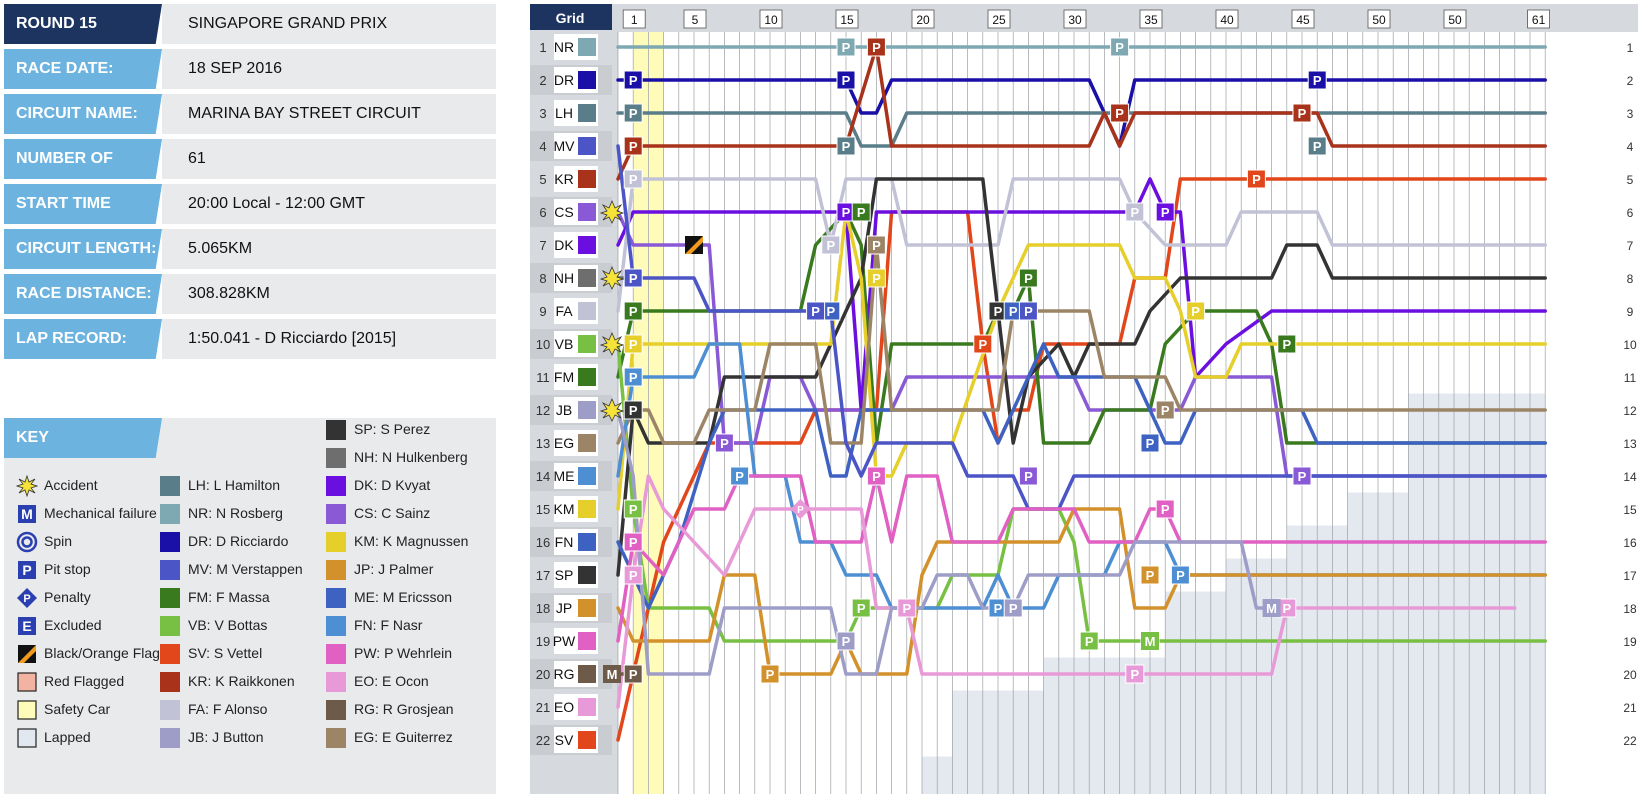 This screenshot has height=799, width=1640. Describe the element at coordinates (1630, 345) in the screenshot. I see `right-position-number: 10` at that location.